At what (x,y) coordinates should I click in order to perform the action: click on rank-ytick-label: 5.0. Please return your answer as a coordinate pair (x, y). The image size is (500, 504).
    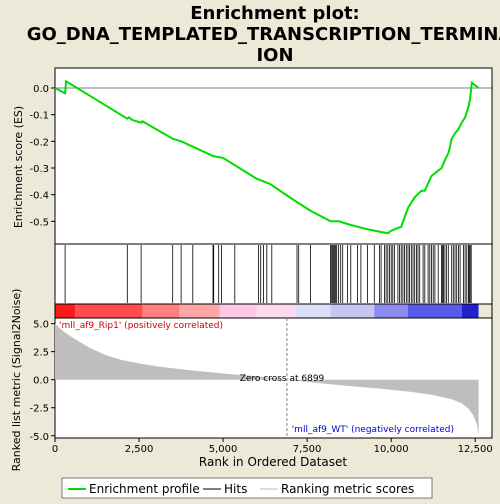
    Looking at the image, I should click on (41, 325).